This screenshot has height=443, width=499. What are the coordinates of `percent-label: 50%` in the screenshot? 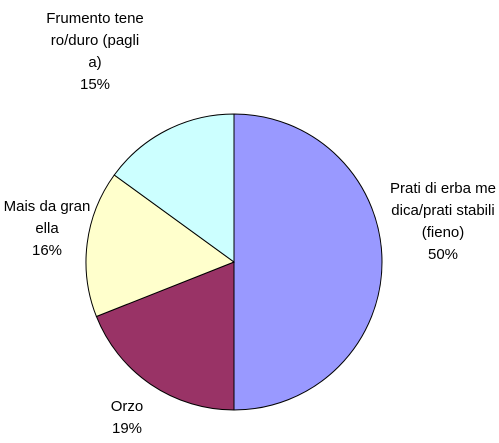 It's located at (443, 254).